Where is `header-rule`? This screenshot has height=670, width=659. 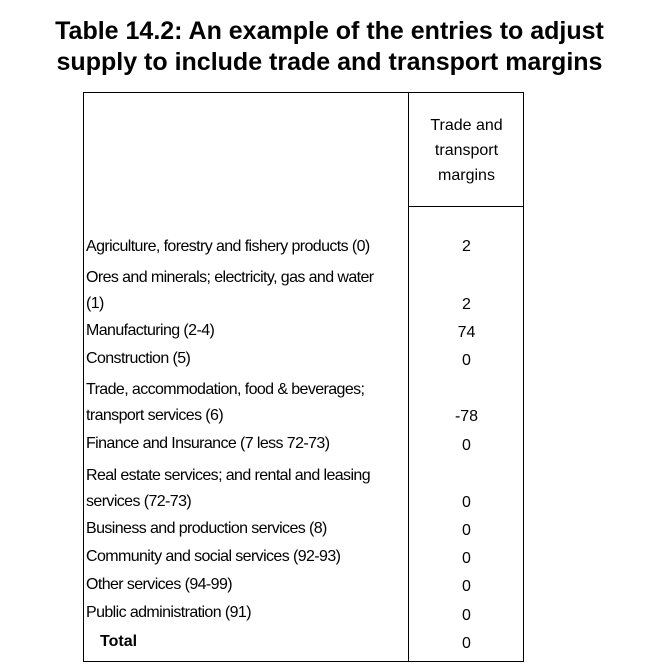 header-rule is located at coordinates (466, 206).